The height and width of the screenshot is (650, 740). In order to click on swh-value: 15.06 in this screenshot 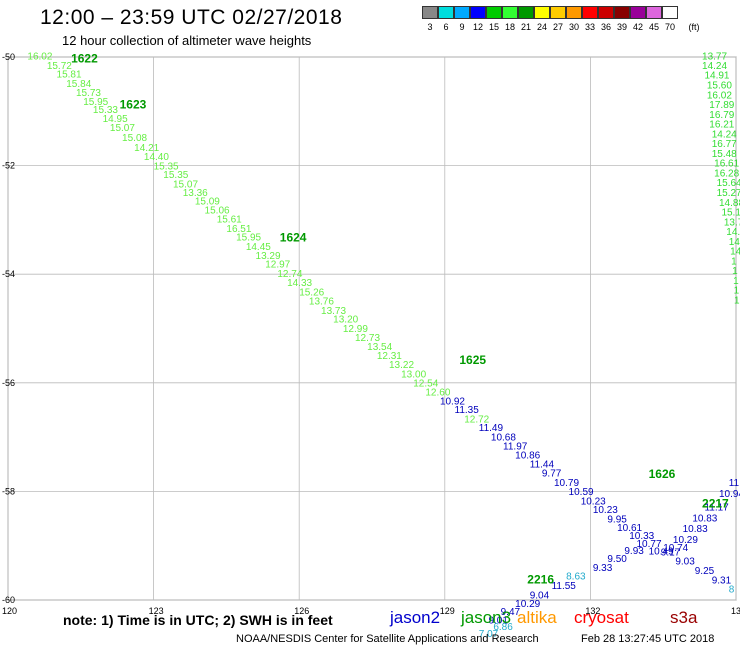, I will do `click(217, 210)`.